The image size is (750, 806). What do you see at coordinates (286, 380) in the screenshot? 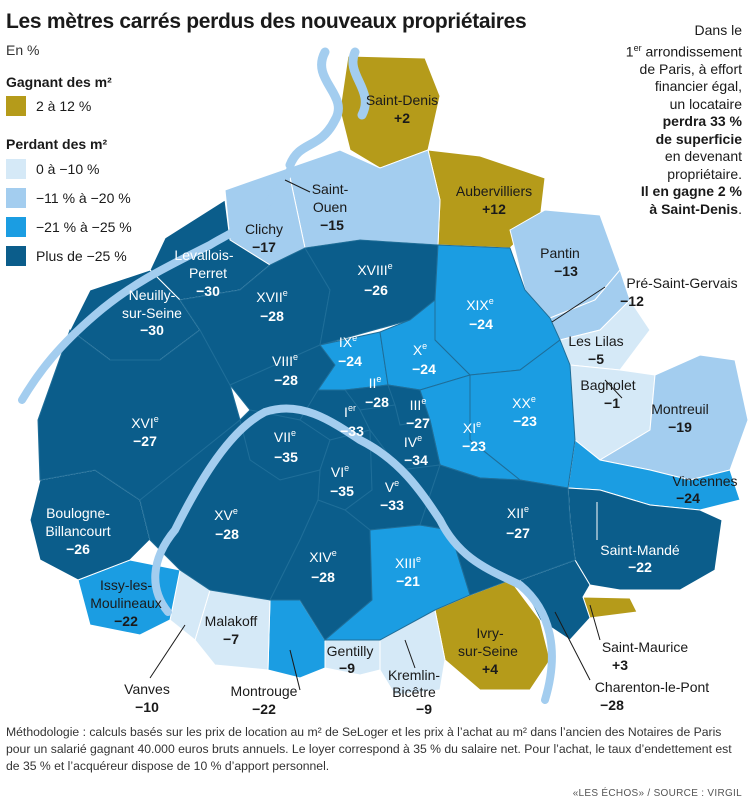
I see `arr-value-8: −28` at bounding box center [286, 380].